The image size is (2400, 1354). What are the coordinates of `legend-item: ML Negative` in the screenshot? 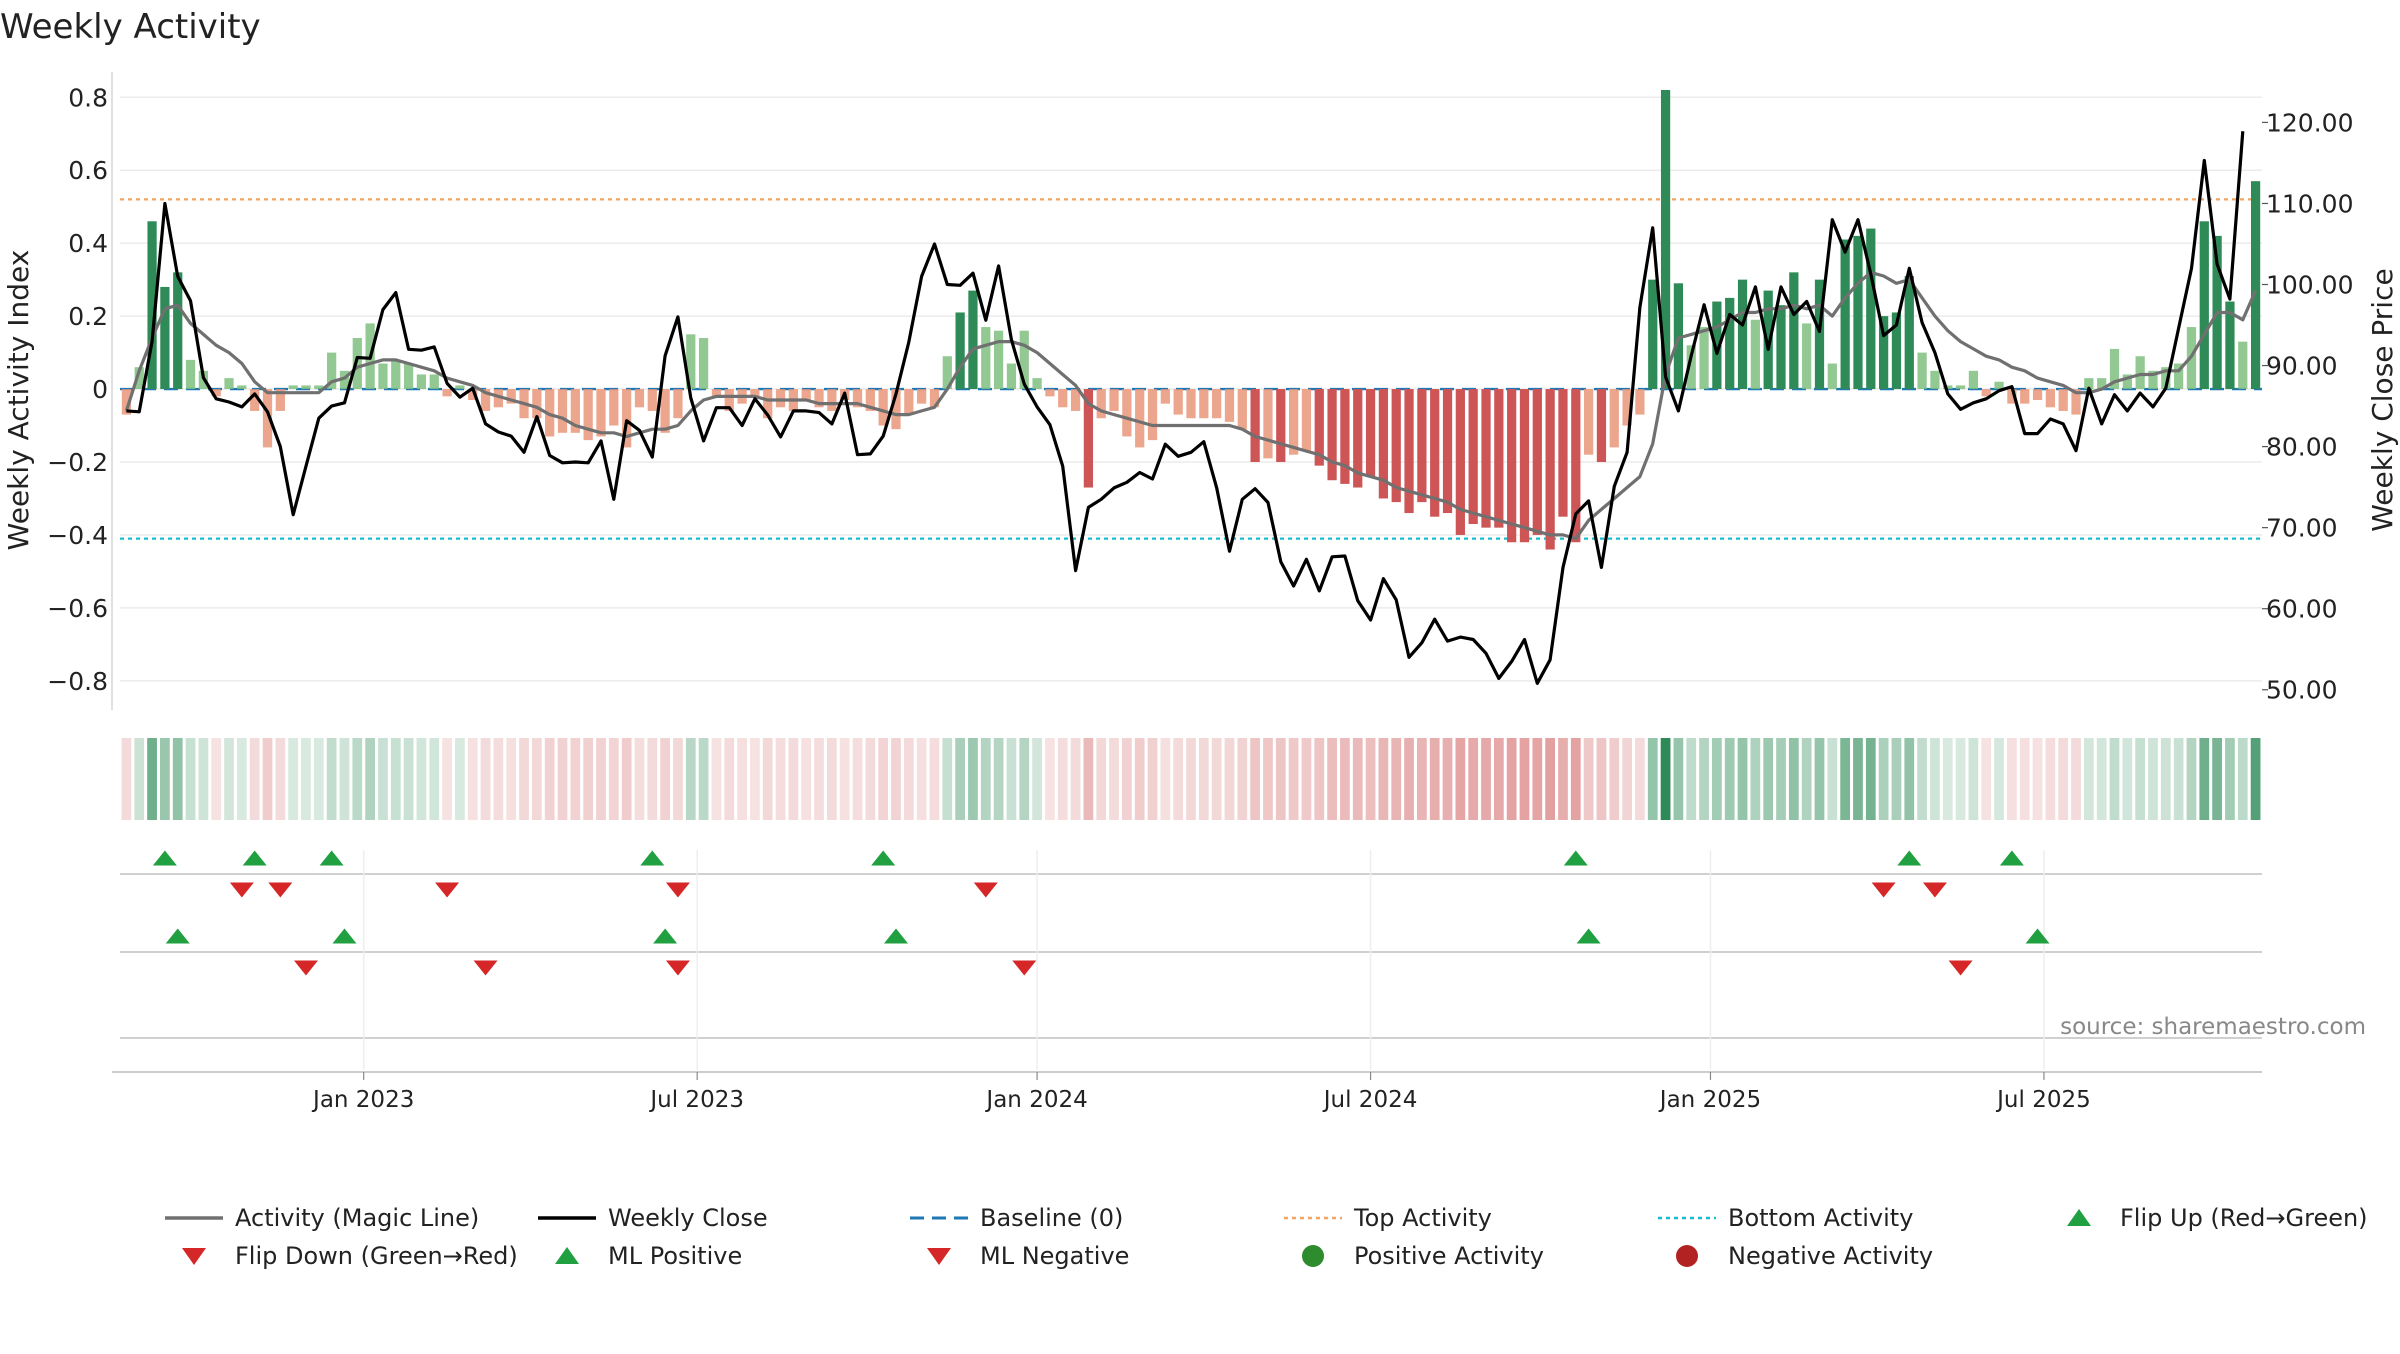 It's located at (1028, 1256).